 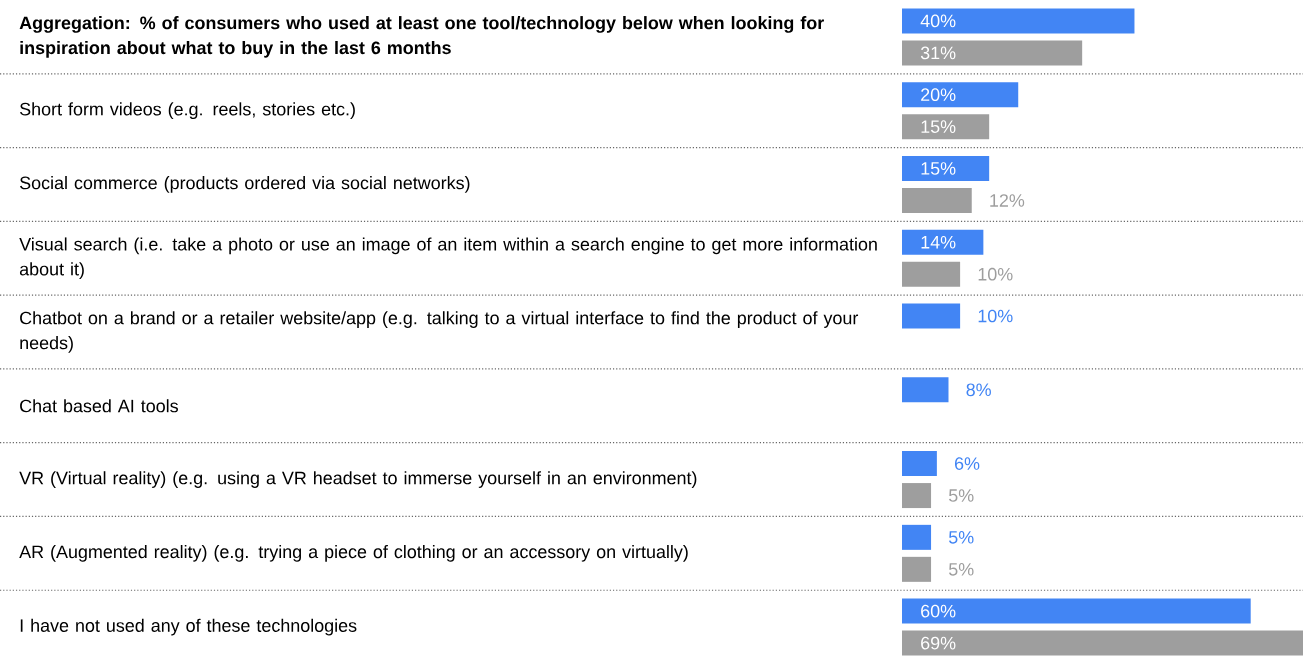 I want to click on data-label: 60%, so click(x=938, y=611).